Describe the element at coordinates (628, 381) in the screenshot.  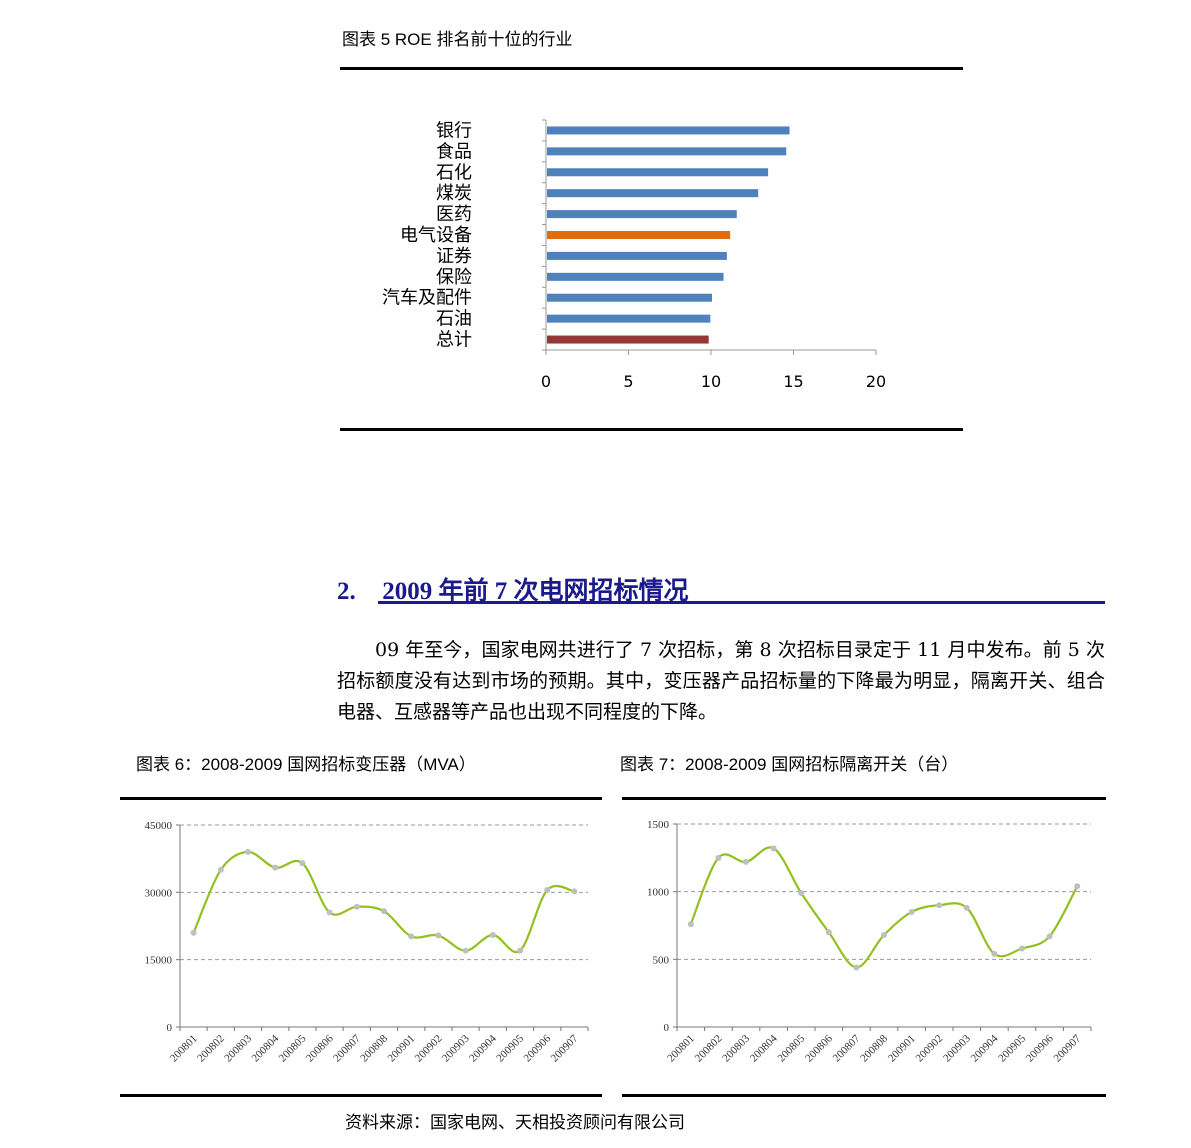
I see `x-tick-label: 5` at that location.